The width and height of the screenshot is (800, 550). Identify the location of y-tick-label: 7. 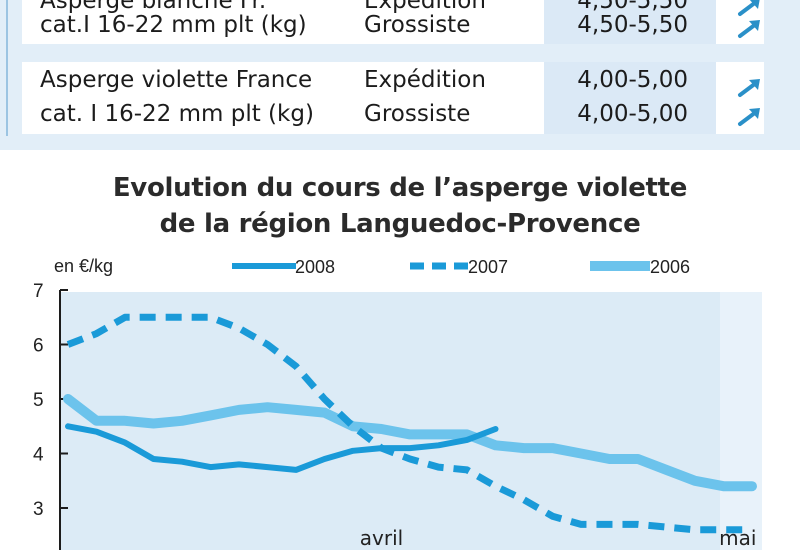
(38, 291).